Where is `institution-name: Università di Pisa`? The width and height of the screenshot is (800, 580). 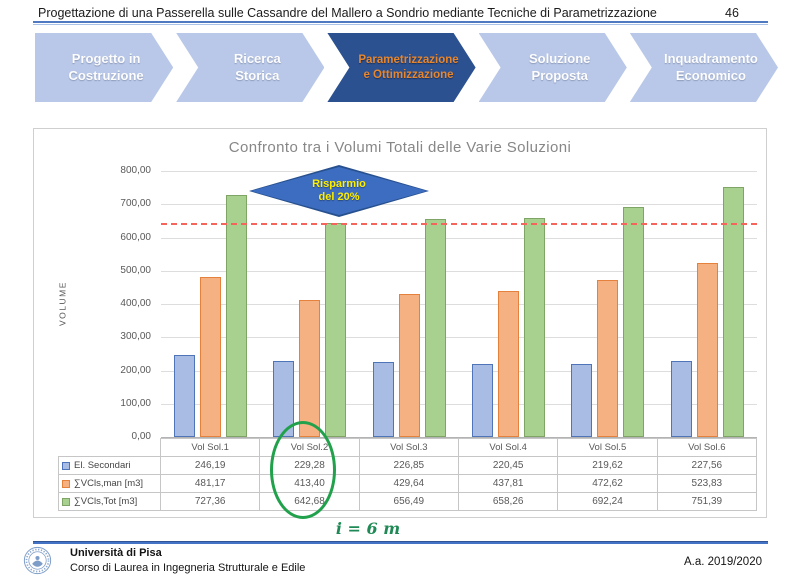
institution-name: Università di Pisa is located at coordinates (116, 553).